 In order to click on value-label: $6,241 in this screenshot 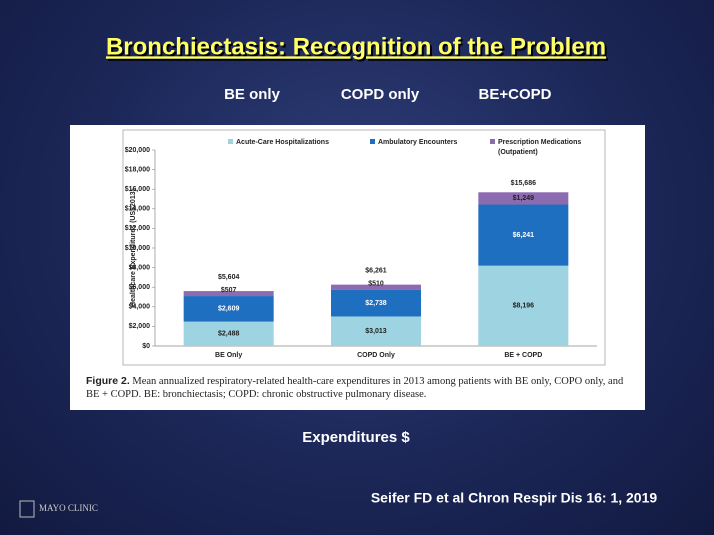, I will do `click(524, 235)`.